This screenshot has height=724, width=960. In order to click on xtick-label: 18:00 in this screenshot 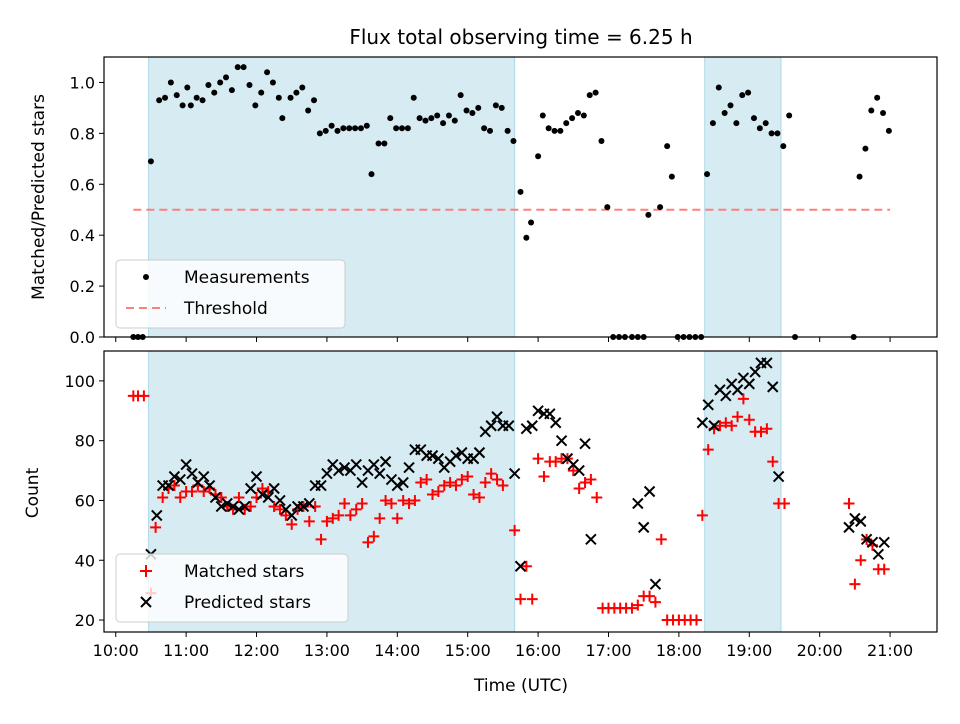, I will do `click(679, 650)`.